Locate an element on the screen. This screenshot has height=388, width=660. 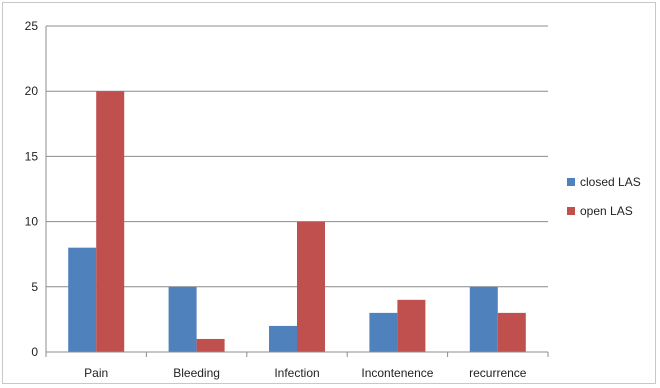
bar-closed-las-pain is located at coordinates (82, 299).